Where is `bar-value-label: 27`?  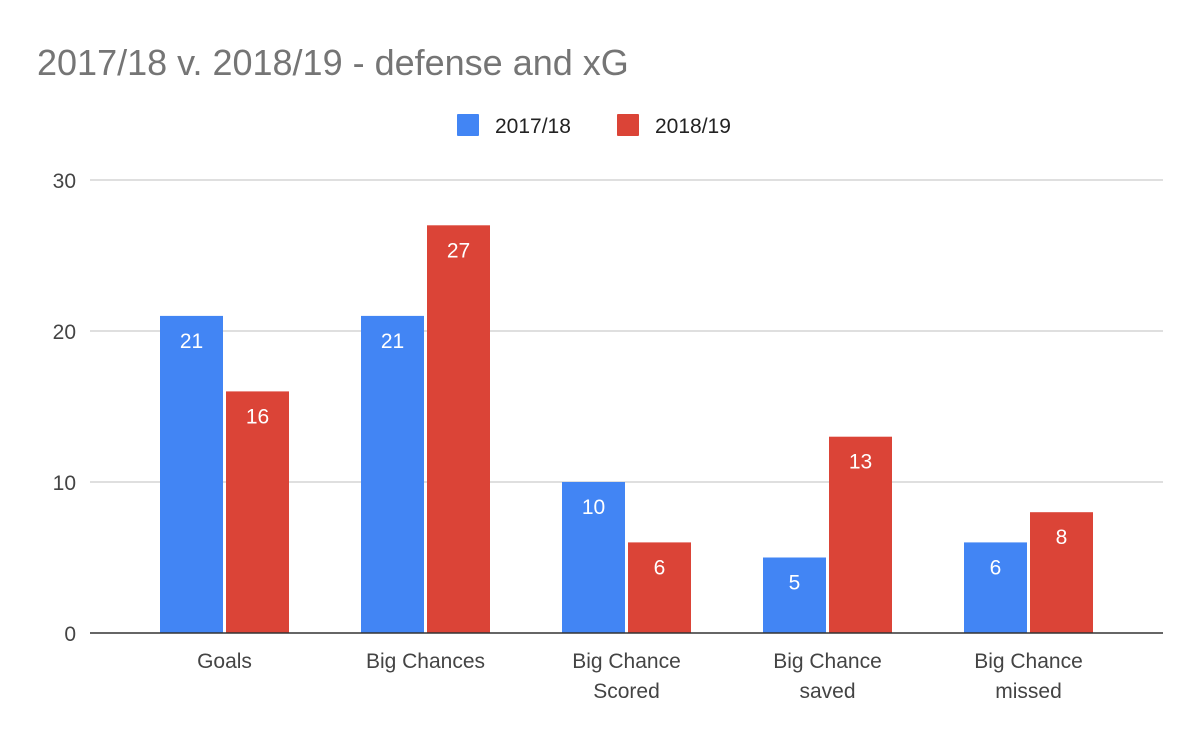
bar-value-label: 27 is located at coordinates (458, 250).